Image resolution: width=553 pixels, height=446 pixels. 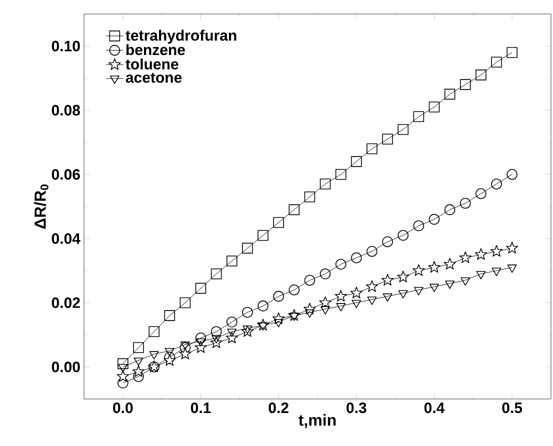 I want to click on legend-label: benzene, so click(x=155, y=50).